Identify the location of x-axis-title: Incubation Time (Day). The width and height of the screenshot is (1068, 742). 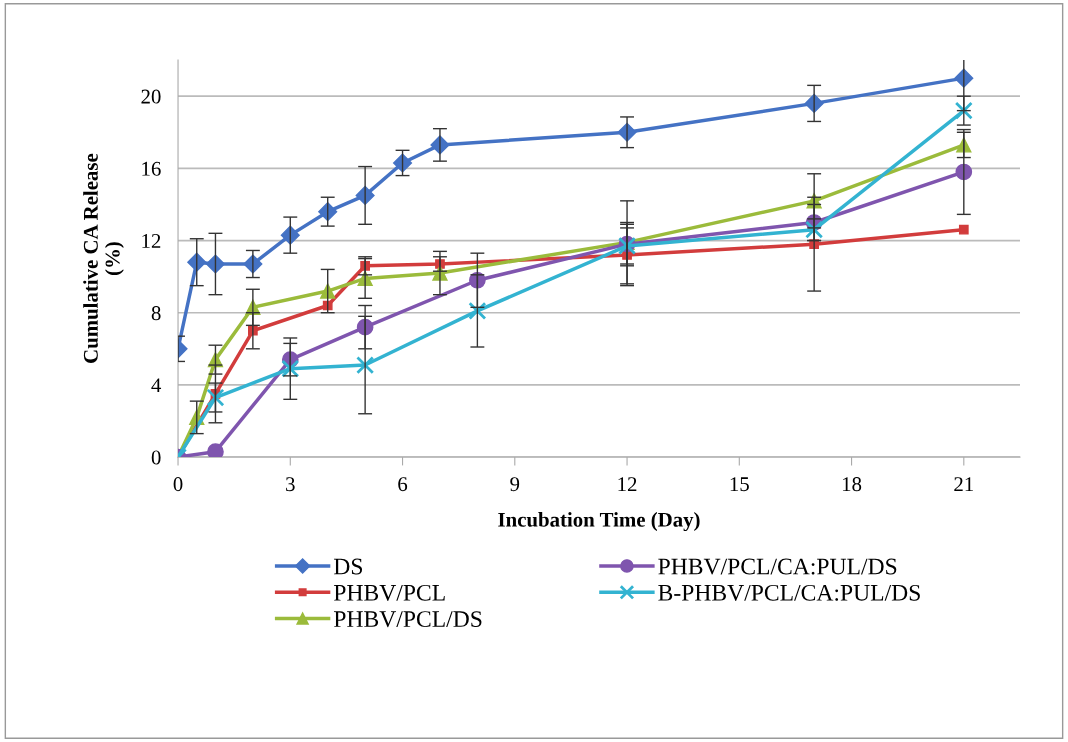
(599, 522).